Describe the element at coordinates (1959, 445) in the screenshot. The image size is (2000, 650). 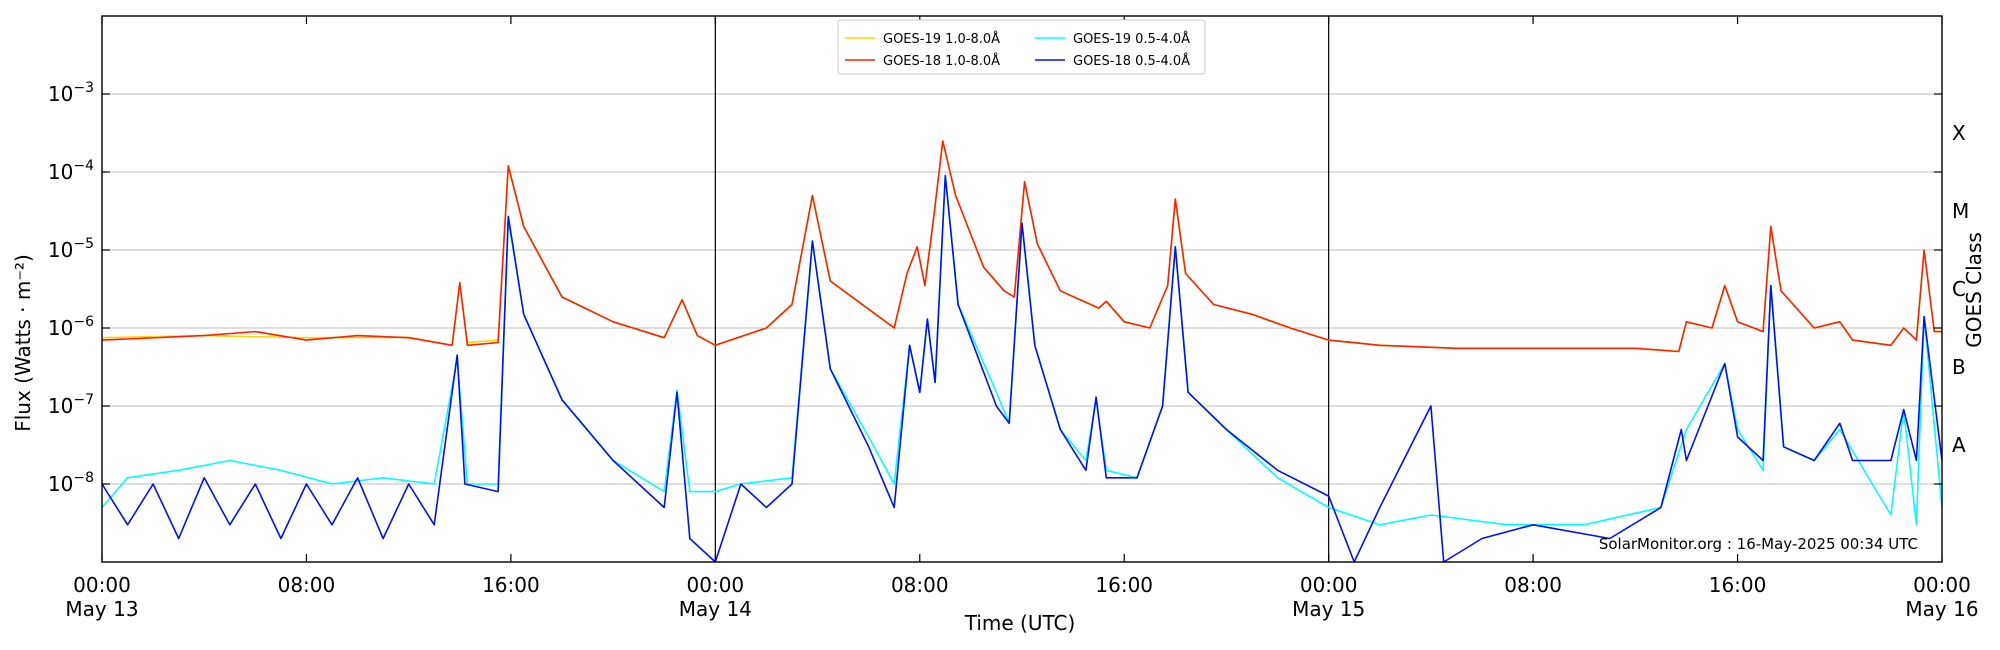
I see `goes-class-label: A` at that location.